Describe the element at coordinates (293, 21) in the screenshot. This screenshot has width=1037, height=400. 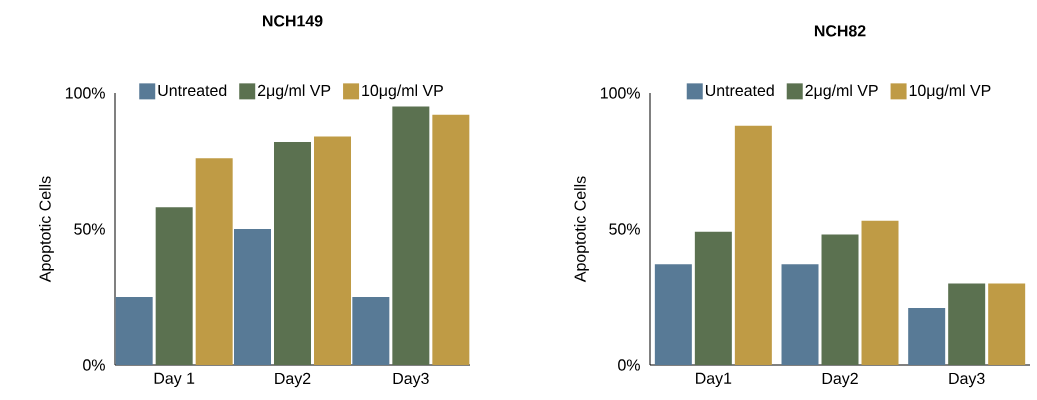
I see `chart-title: NCH149` at that location.